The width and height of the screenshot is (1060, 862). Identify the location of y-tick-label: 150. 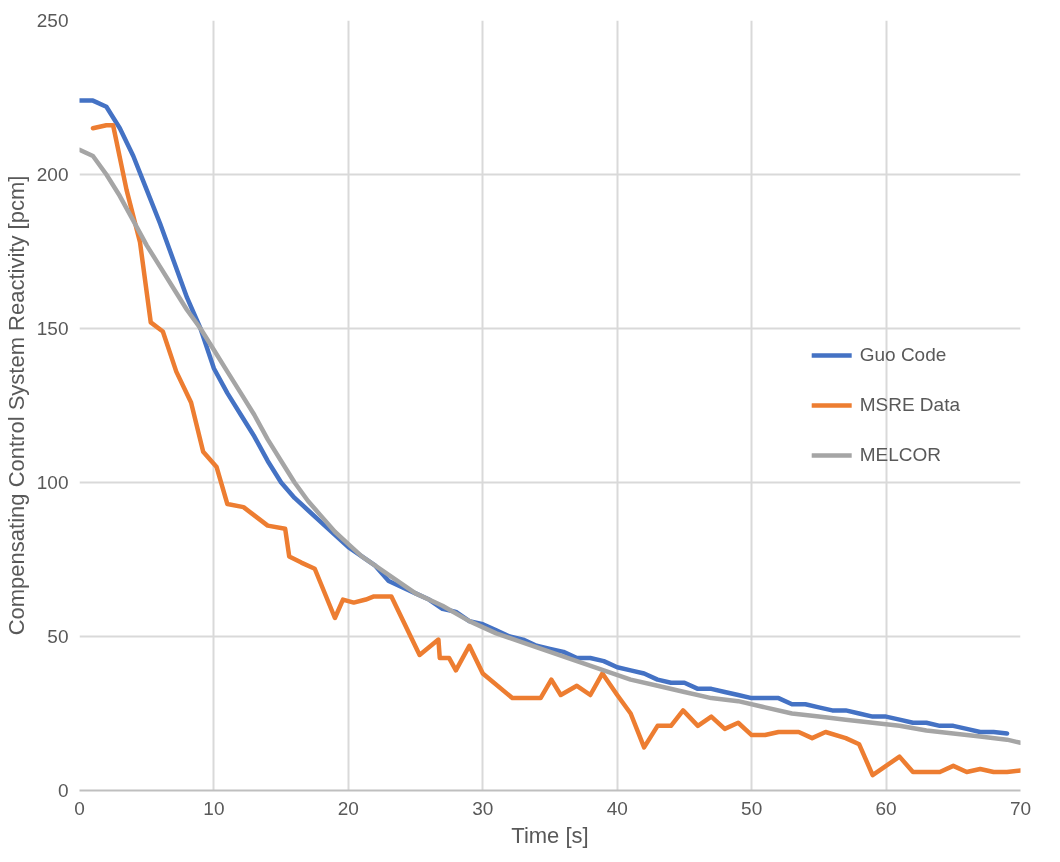
(52, 328).